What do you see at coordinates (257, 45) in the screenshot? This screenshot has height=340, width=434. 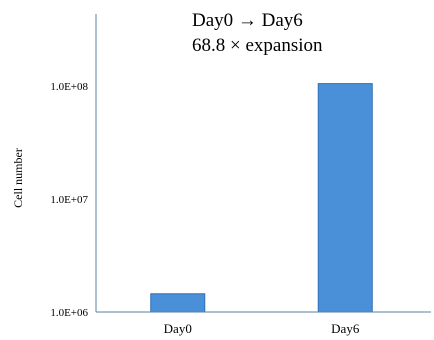 I see `annotation-line-2: 68.8 × expansion` at bounding box center [257, 45].